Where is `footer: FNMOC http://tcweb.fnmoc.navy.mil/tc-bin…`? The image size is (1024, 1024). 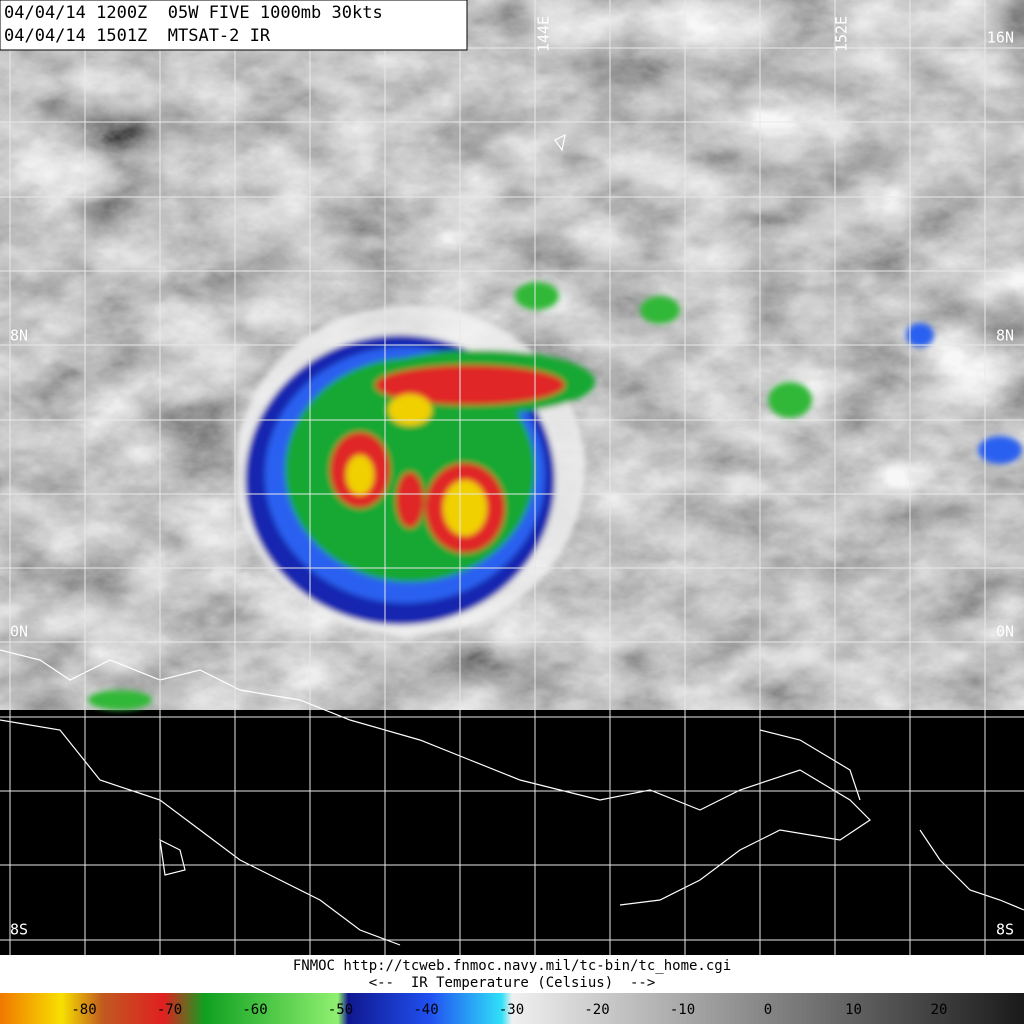
footer: FNMOC http://tcweb.fnmoc.navy.mil/tc-bin… is located at coordinates (512, 974).